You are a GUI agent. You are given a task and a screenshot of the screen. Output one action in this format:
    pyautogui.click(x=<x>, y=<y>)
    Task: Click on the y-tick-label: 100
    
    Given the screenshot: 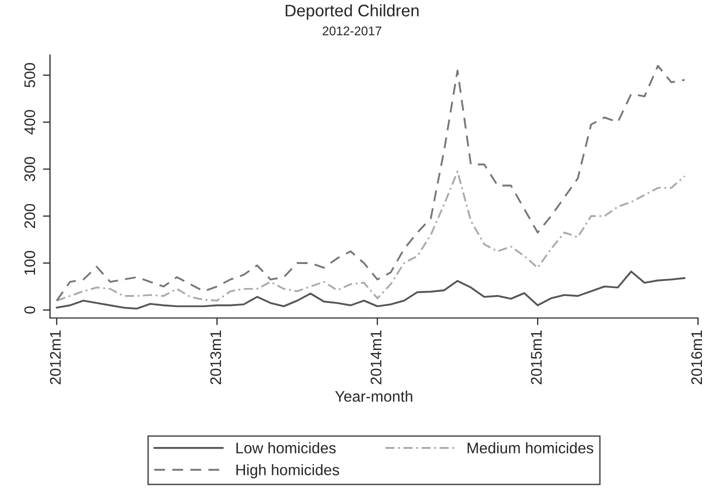 What is the action you would take?
    pyautogui.click(x=30, y=262)
    